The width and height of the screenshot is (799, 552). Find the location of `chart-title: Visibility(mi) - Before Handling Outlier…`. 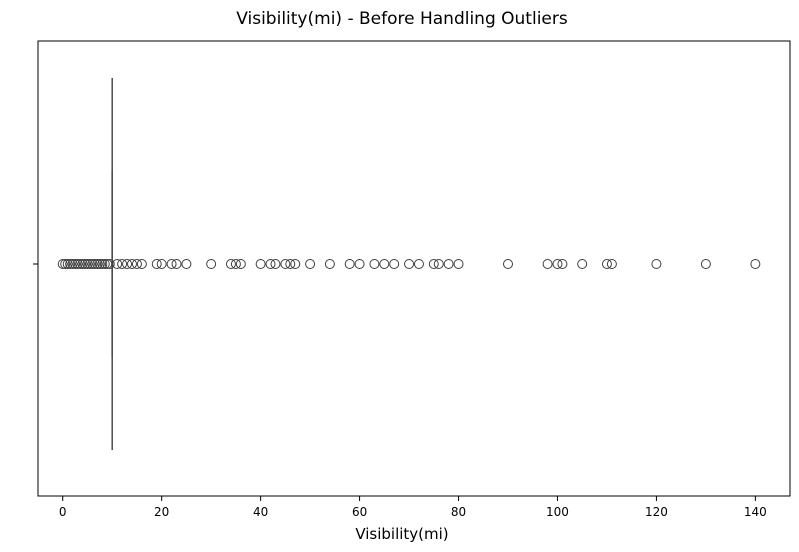

chart-title: Visibility(mi) - Before Handling Outlier… is located at coordinates (402, 19).